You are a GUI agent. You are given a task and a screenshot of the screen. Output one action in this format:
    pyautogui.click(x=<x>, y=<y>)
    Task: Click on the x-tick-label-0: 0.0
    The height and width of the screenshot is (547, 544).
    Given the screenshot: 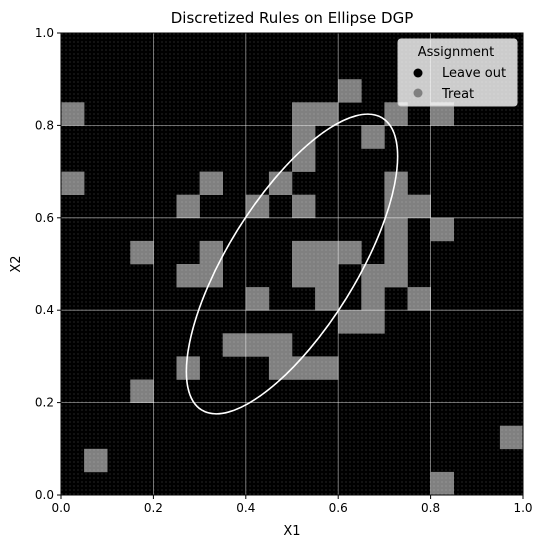 What is the action you would take?
    pyautogui.click(x=60, y=508)
    